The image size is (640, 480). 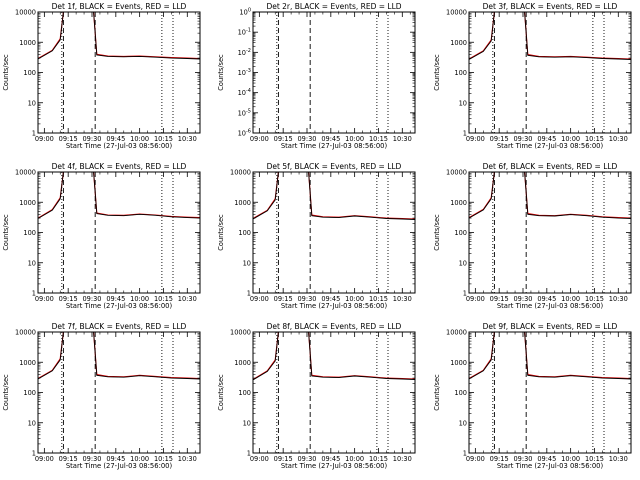 I want to click on chart-title: Det 9f, BLACK = Events, RED = LLD, so click(x=550, y=326).